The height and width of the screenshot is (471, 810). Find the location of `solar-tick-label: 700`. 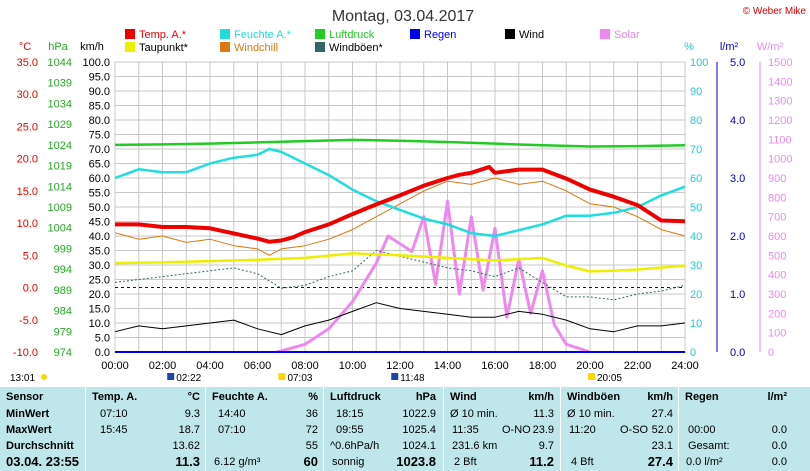

solar-tick-label: 700 is located at coordinates (777, 218).